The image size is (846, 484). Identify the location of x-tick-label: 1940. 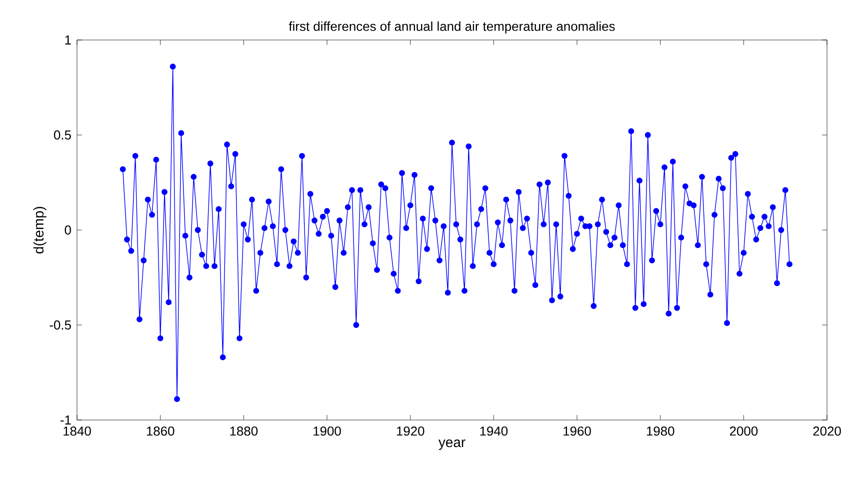
(494, 431).